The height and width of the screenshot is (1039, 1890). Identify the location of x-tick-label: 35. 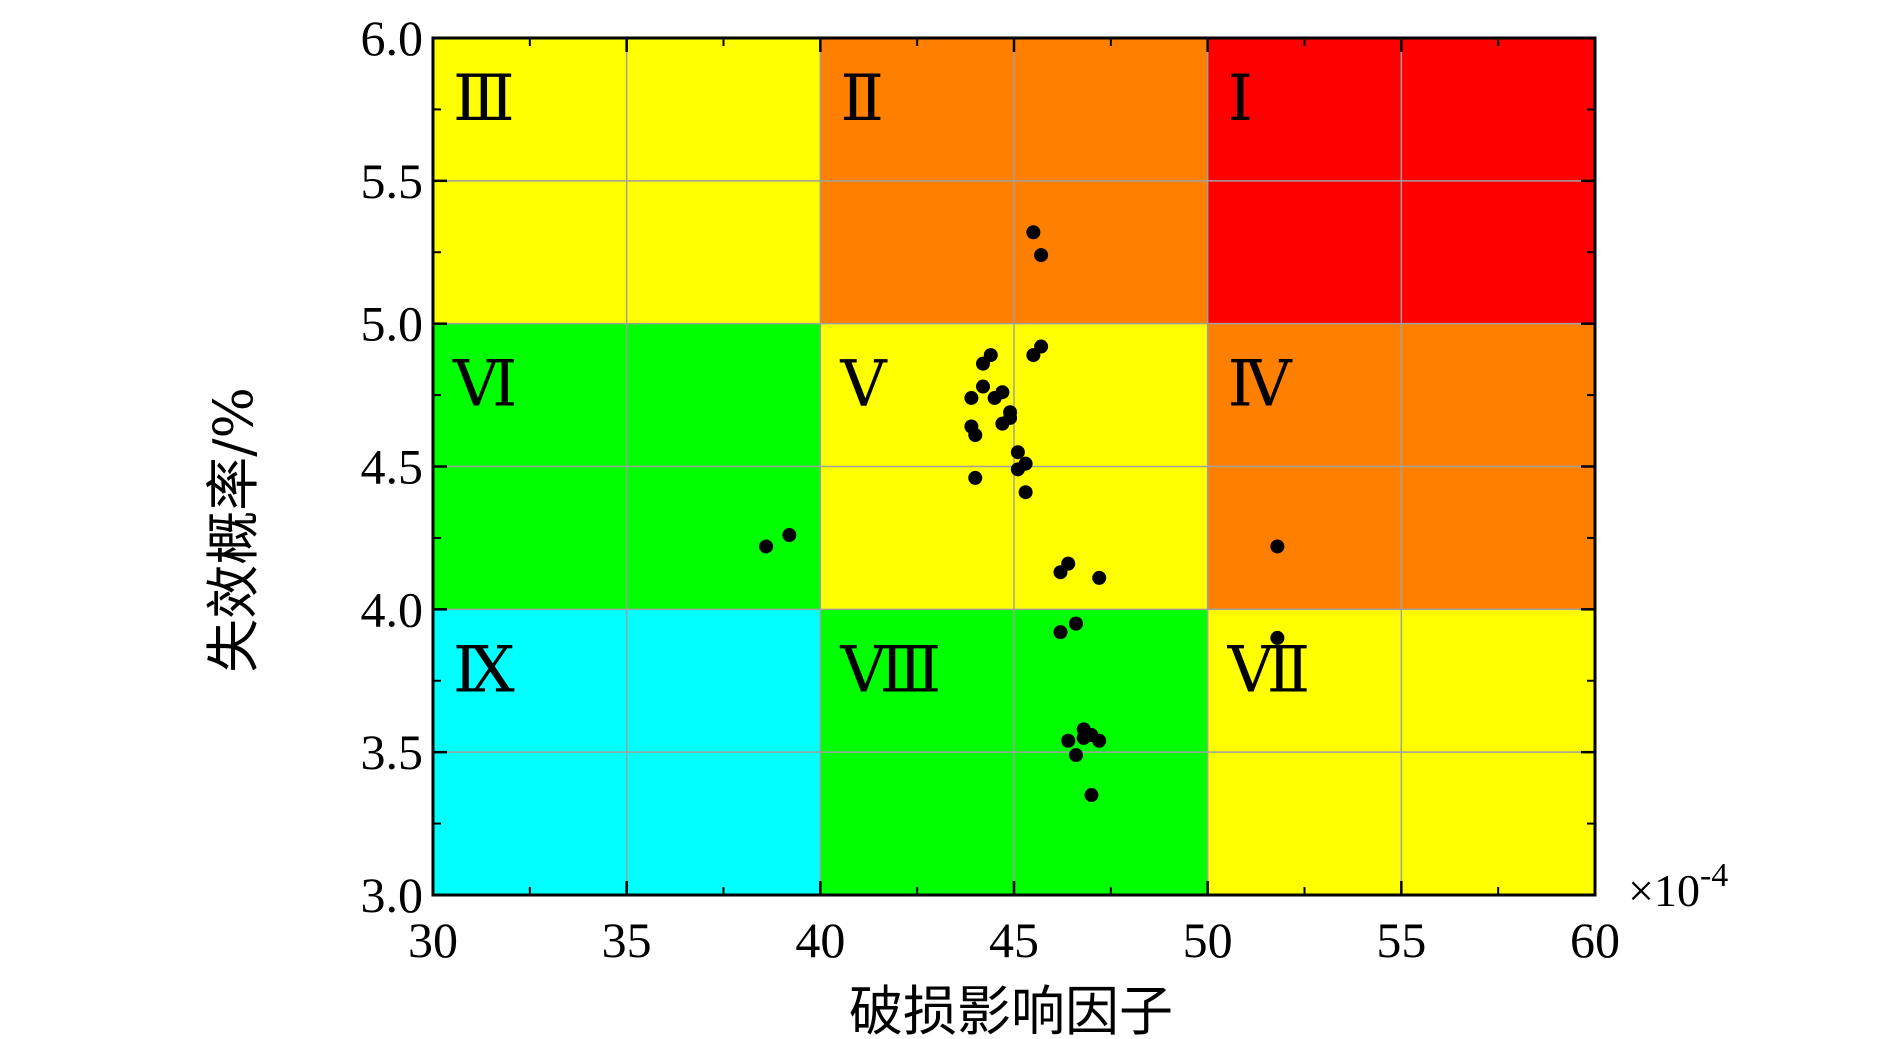
(627, 940).